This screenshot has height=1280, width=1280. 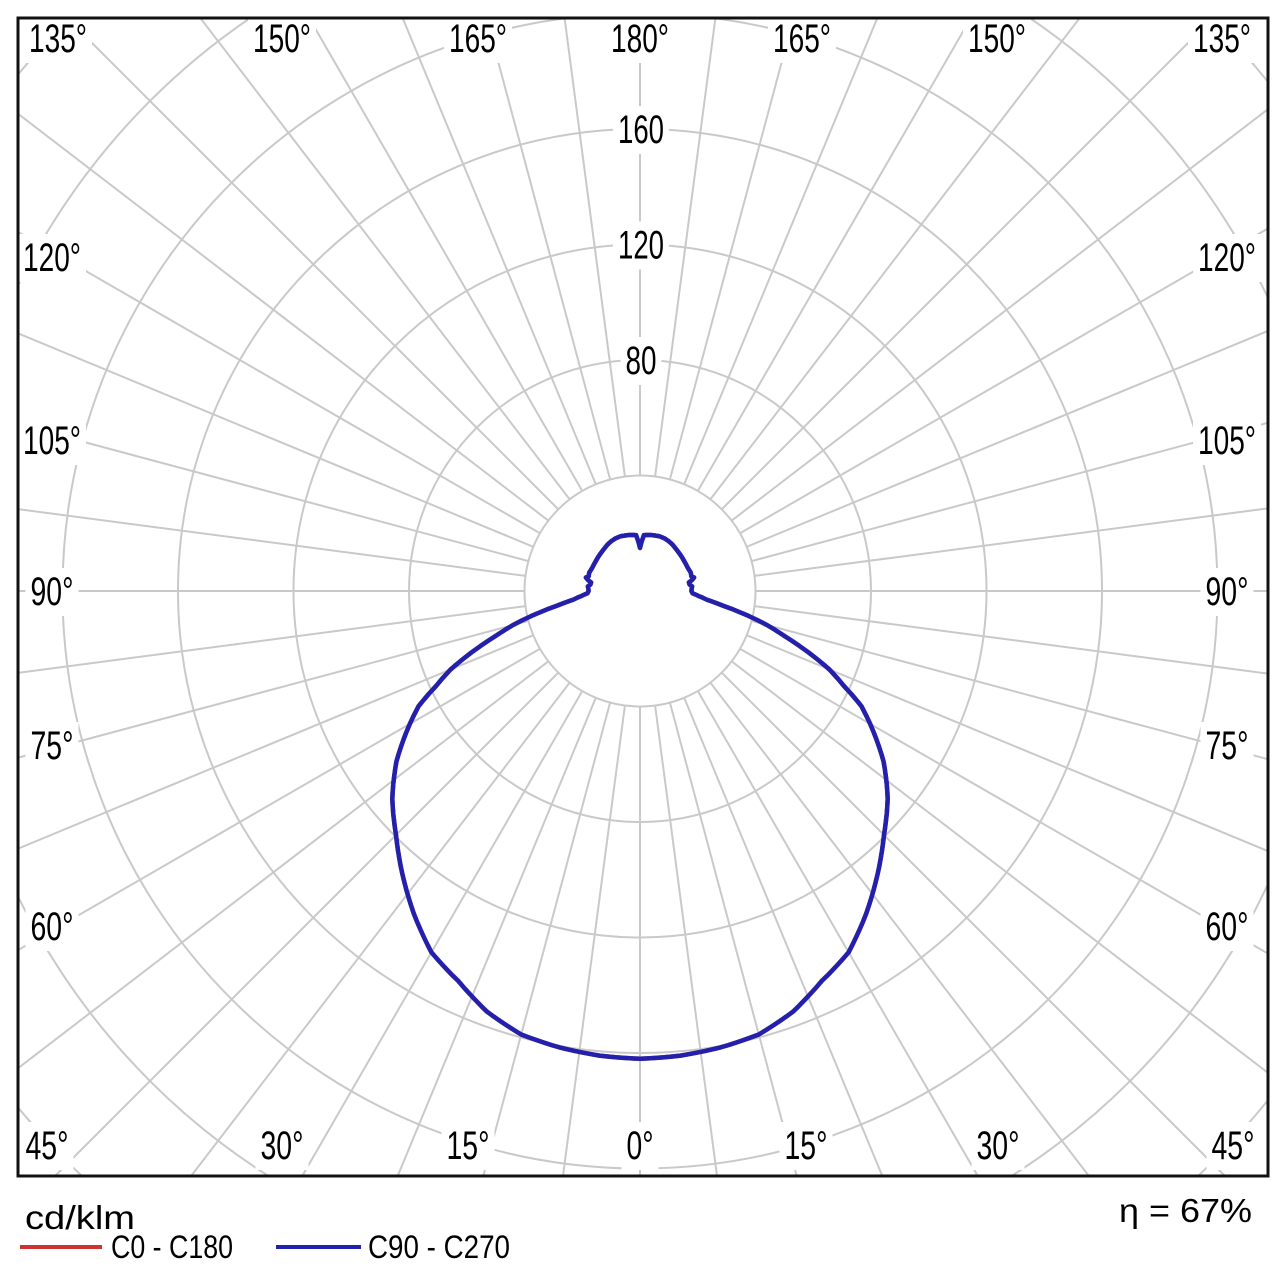 I want to click on efficiency-label: η = 67%, so click(x=1185, y=1210).